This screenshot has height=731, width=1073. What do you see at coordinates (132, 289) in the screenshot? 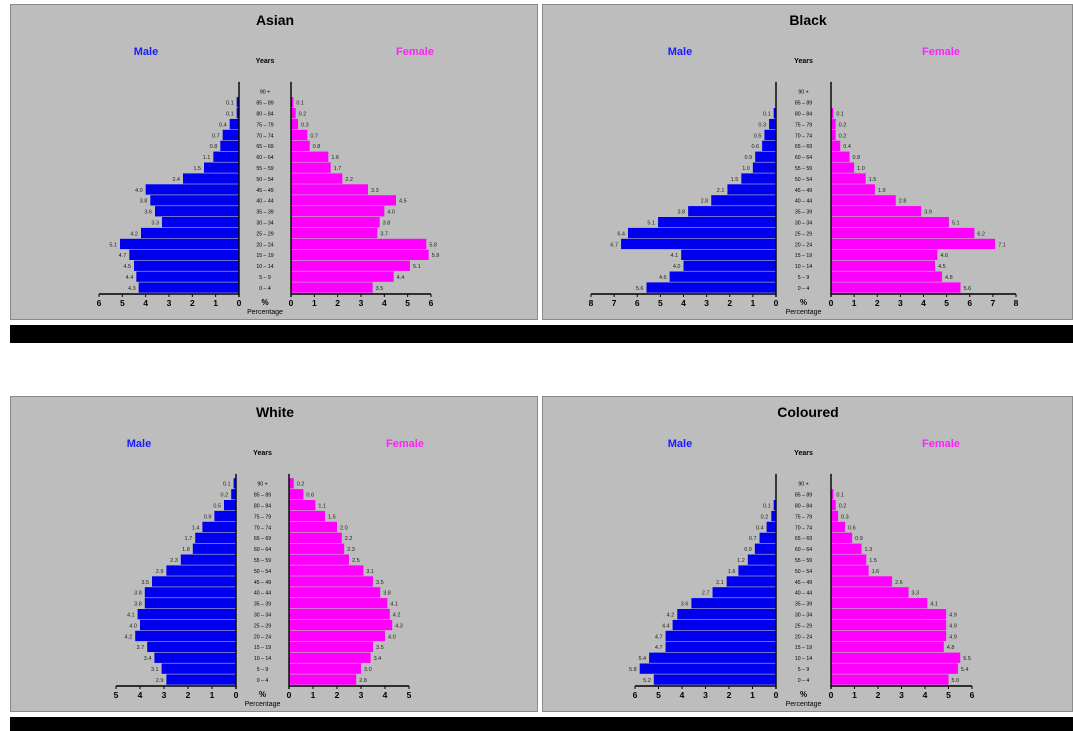
I see `male-value-label: 4.3` at bounding box center [132, 289].